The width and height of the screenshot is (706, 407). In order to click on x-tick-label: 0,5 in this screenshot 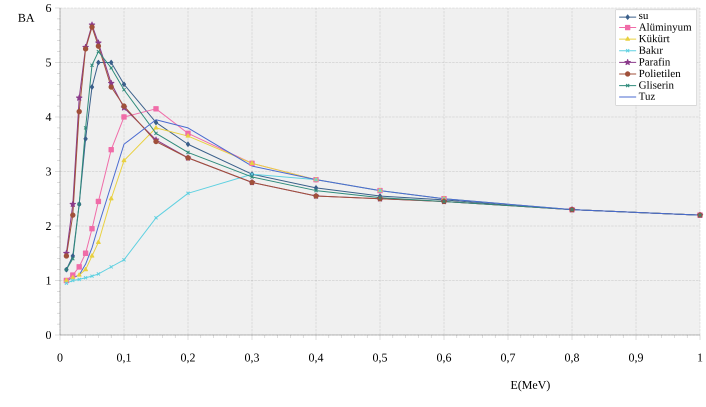, I will do `click(380, 359)`.